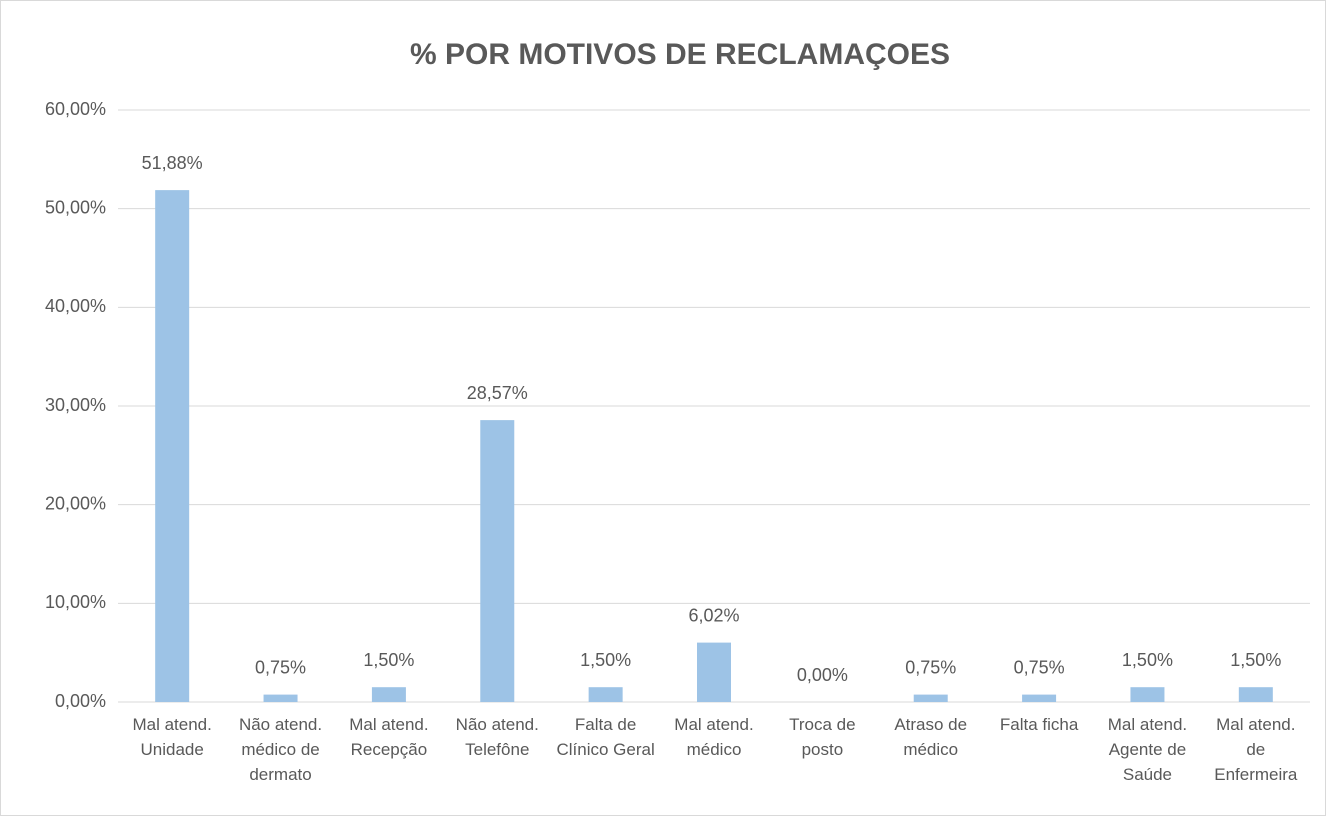 The image size is (1326, 816). Describe the element at coordinates (822, 675) in the screenshot. I see `data-label: 0,00%` at that location.